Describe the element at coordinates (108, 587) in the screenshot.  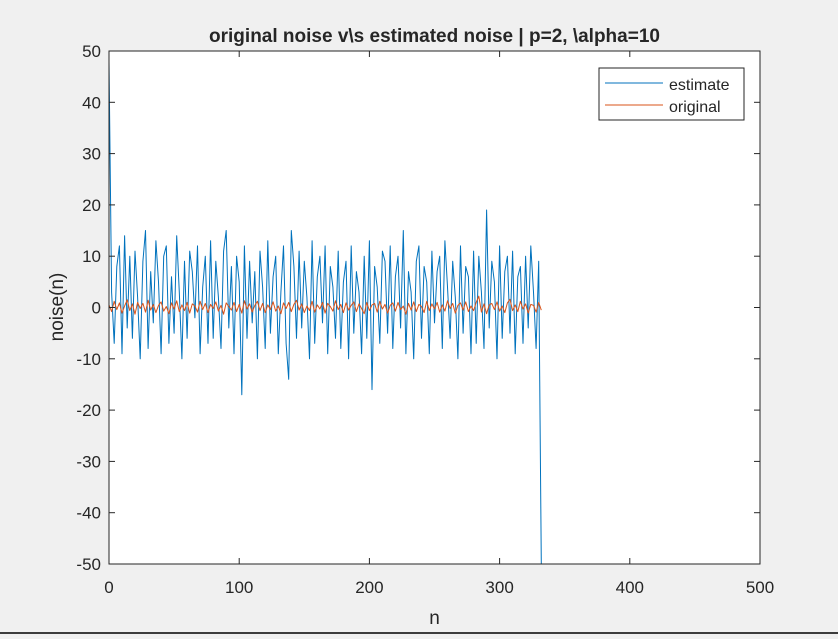
I see `x-tick-label: 0` at that location.